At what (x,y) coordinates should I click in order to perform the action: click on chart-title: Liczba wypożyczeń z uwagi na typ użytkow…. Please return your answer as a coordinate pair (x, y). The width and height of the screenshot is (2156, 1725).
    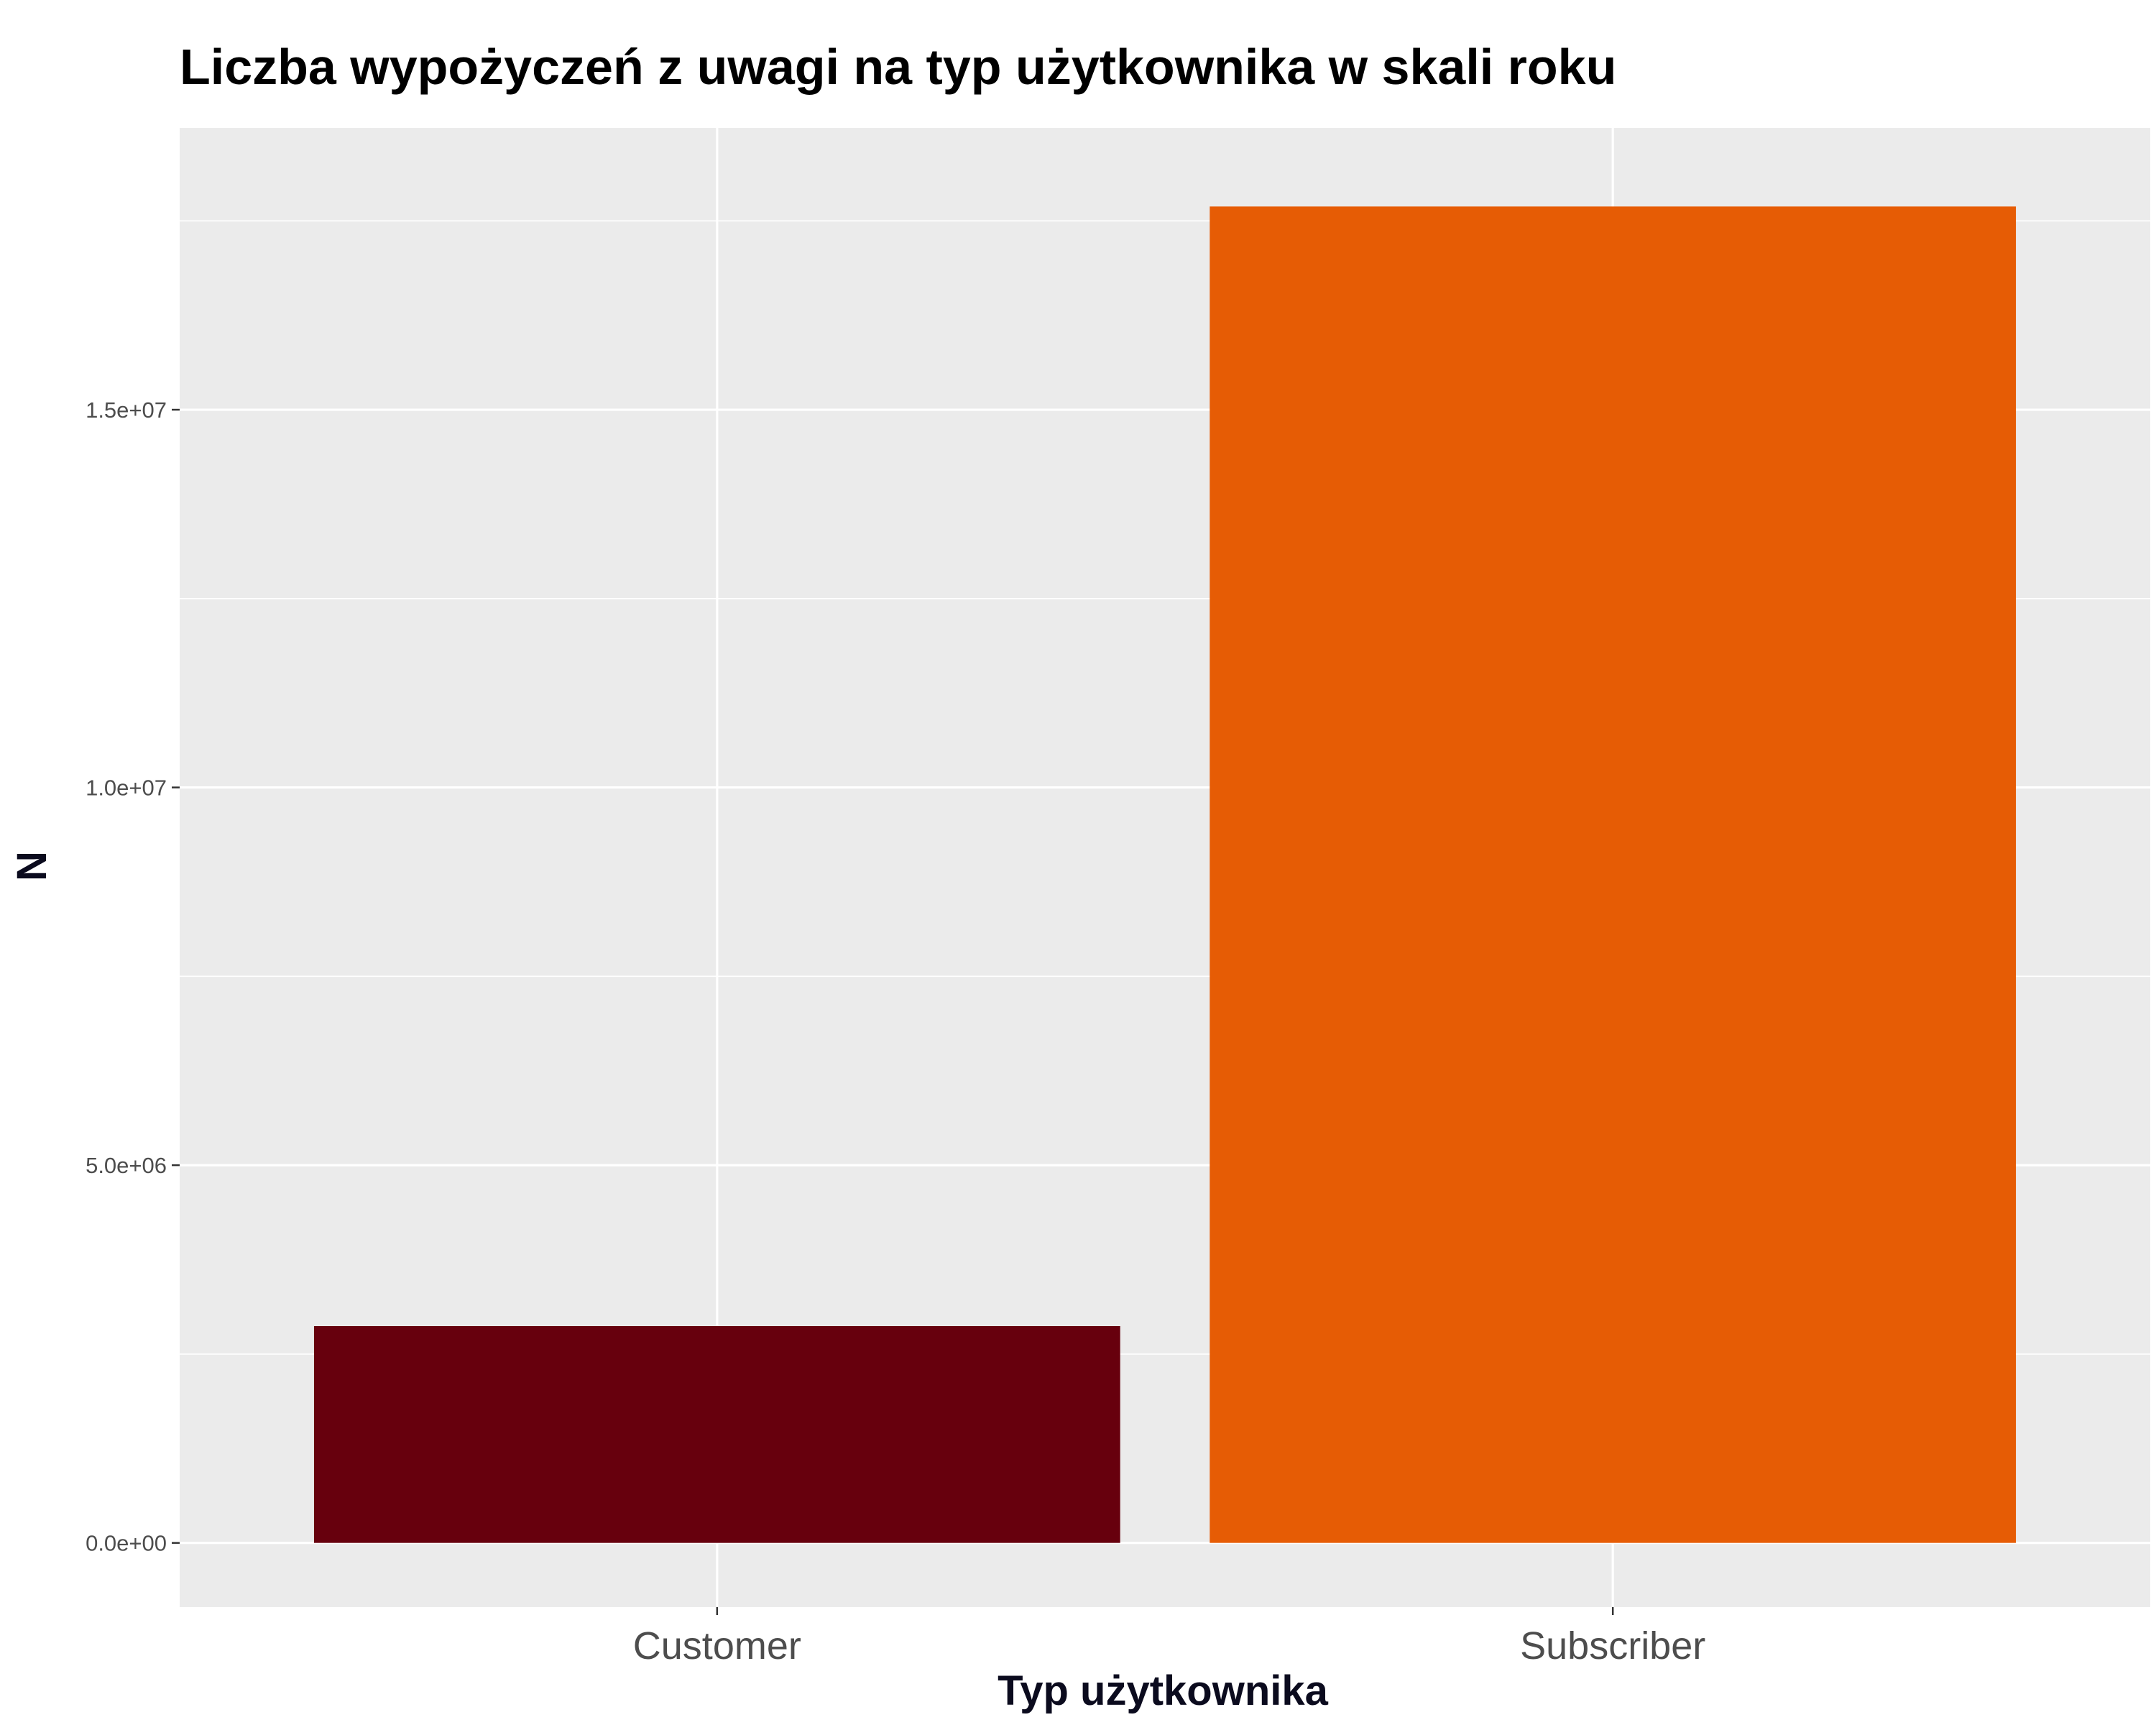
    Looking at the image, I should click on (898, 67).